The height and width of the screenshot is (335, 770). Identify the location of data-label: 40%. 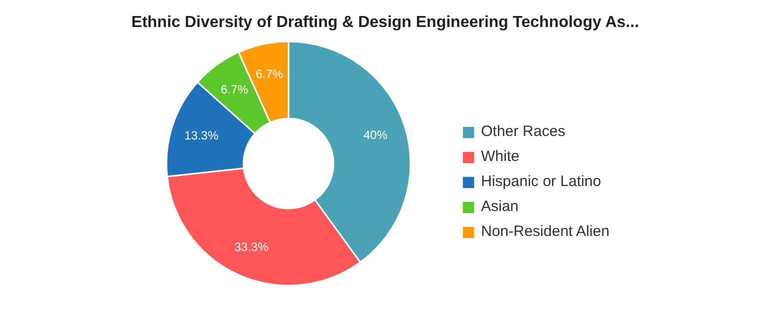
(376, 135).